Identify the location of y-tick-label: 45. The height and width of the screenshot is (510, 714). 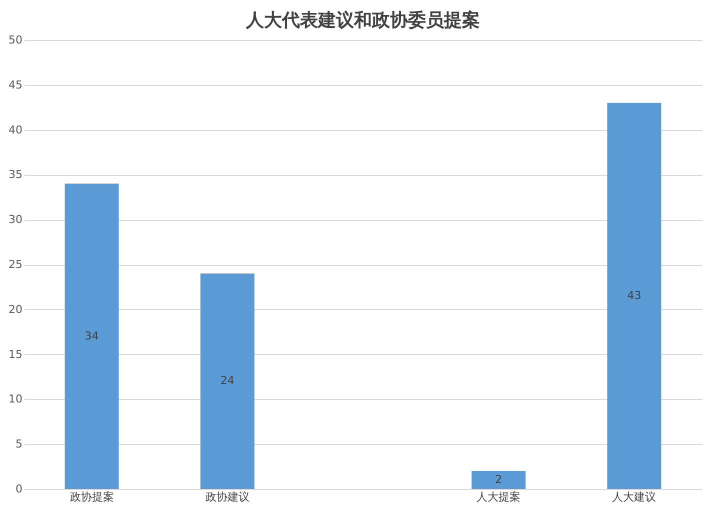
(15, 85).